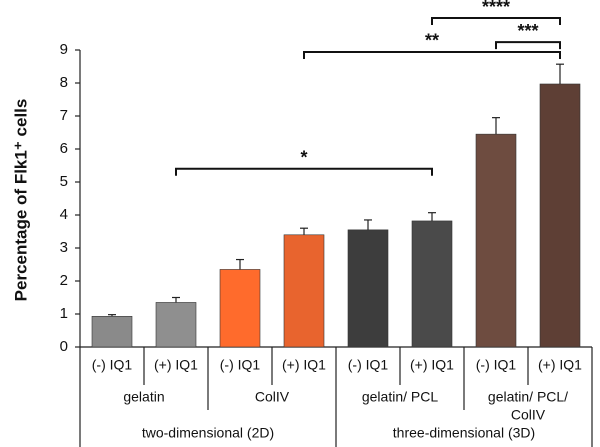  What do you see at coordinates (64, 115) in the screenshot?
I see `y-tick-label: 7` at bounding box center [64, 115].